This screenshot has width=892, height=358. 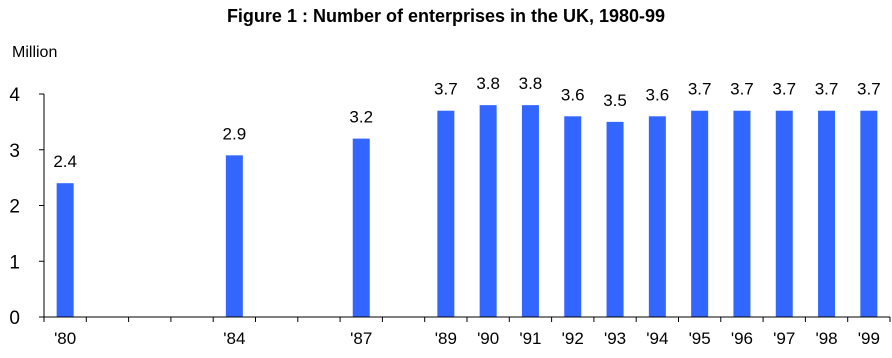 I want to click on data-label: 3.2, so click(x=361, y=117).